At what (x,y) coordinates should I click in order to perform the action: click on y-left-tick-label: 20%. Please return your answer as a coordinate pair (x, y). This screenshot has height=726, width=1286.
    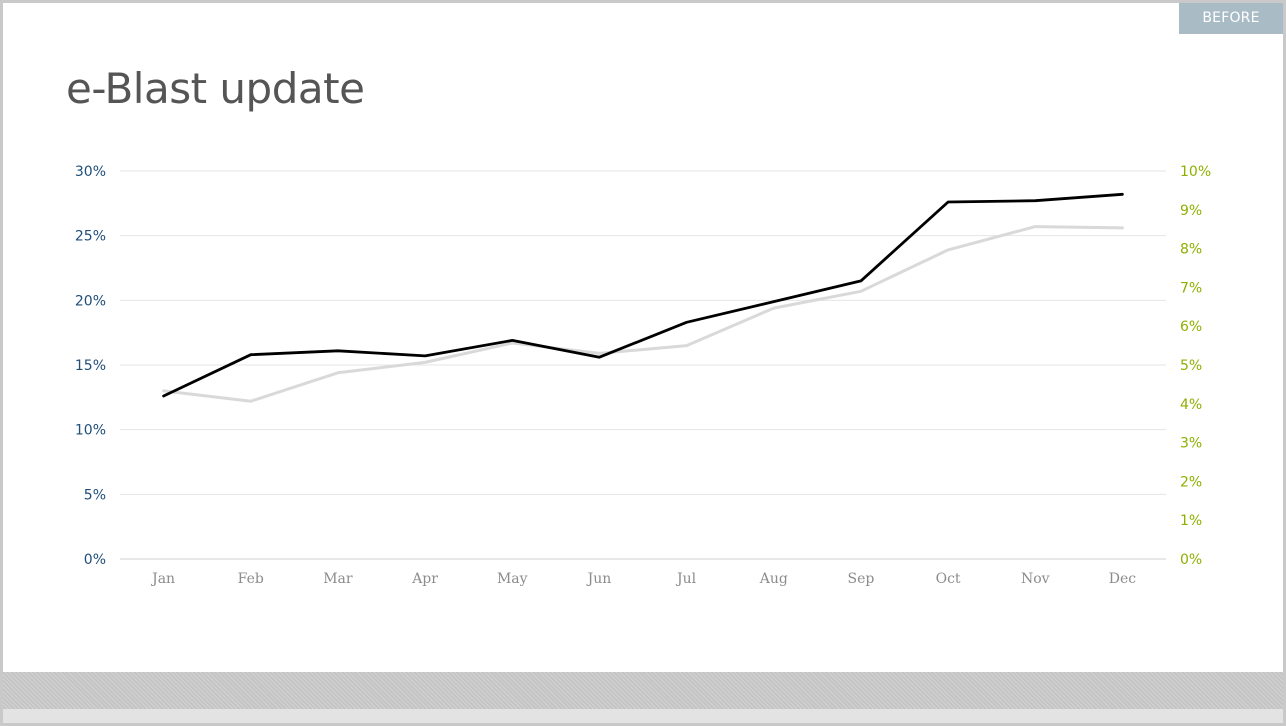
    Looking at the image, I should click on (90, 301).